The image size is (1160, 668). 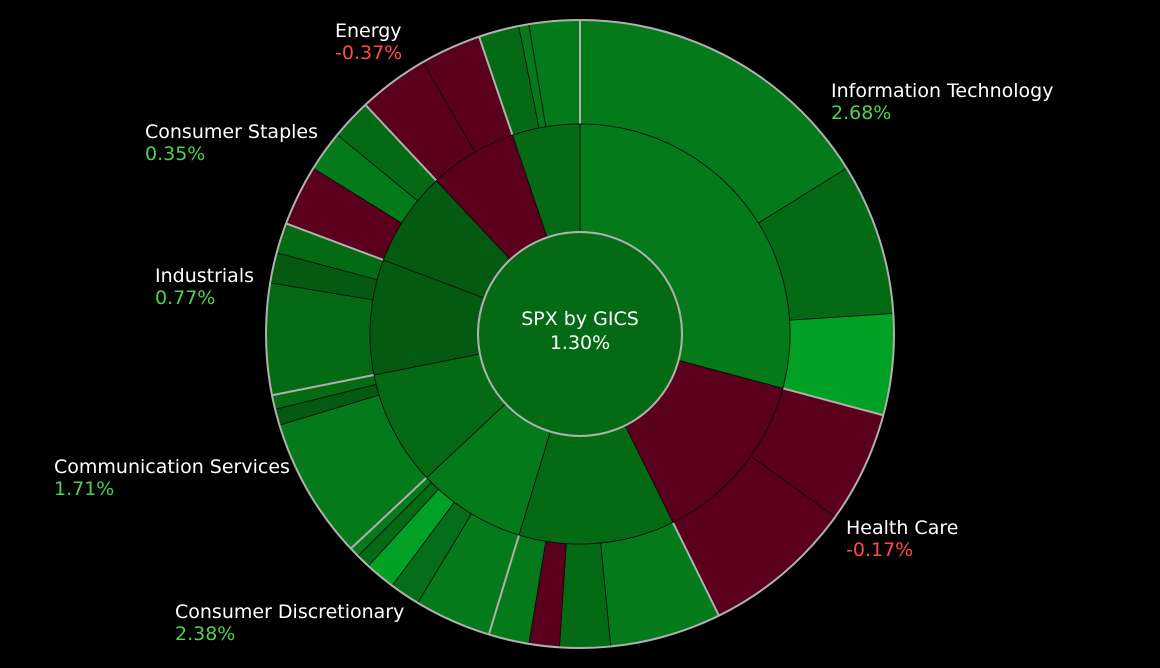 What do you see at coordinates (185, 298) in the screenshot?
I see `sector-change: 0.77%` at bounding box center [185, 298].